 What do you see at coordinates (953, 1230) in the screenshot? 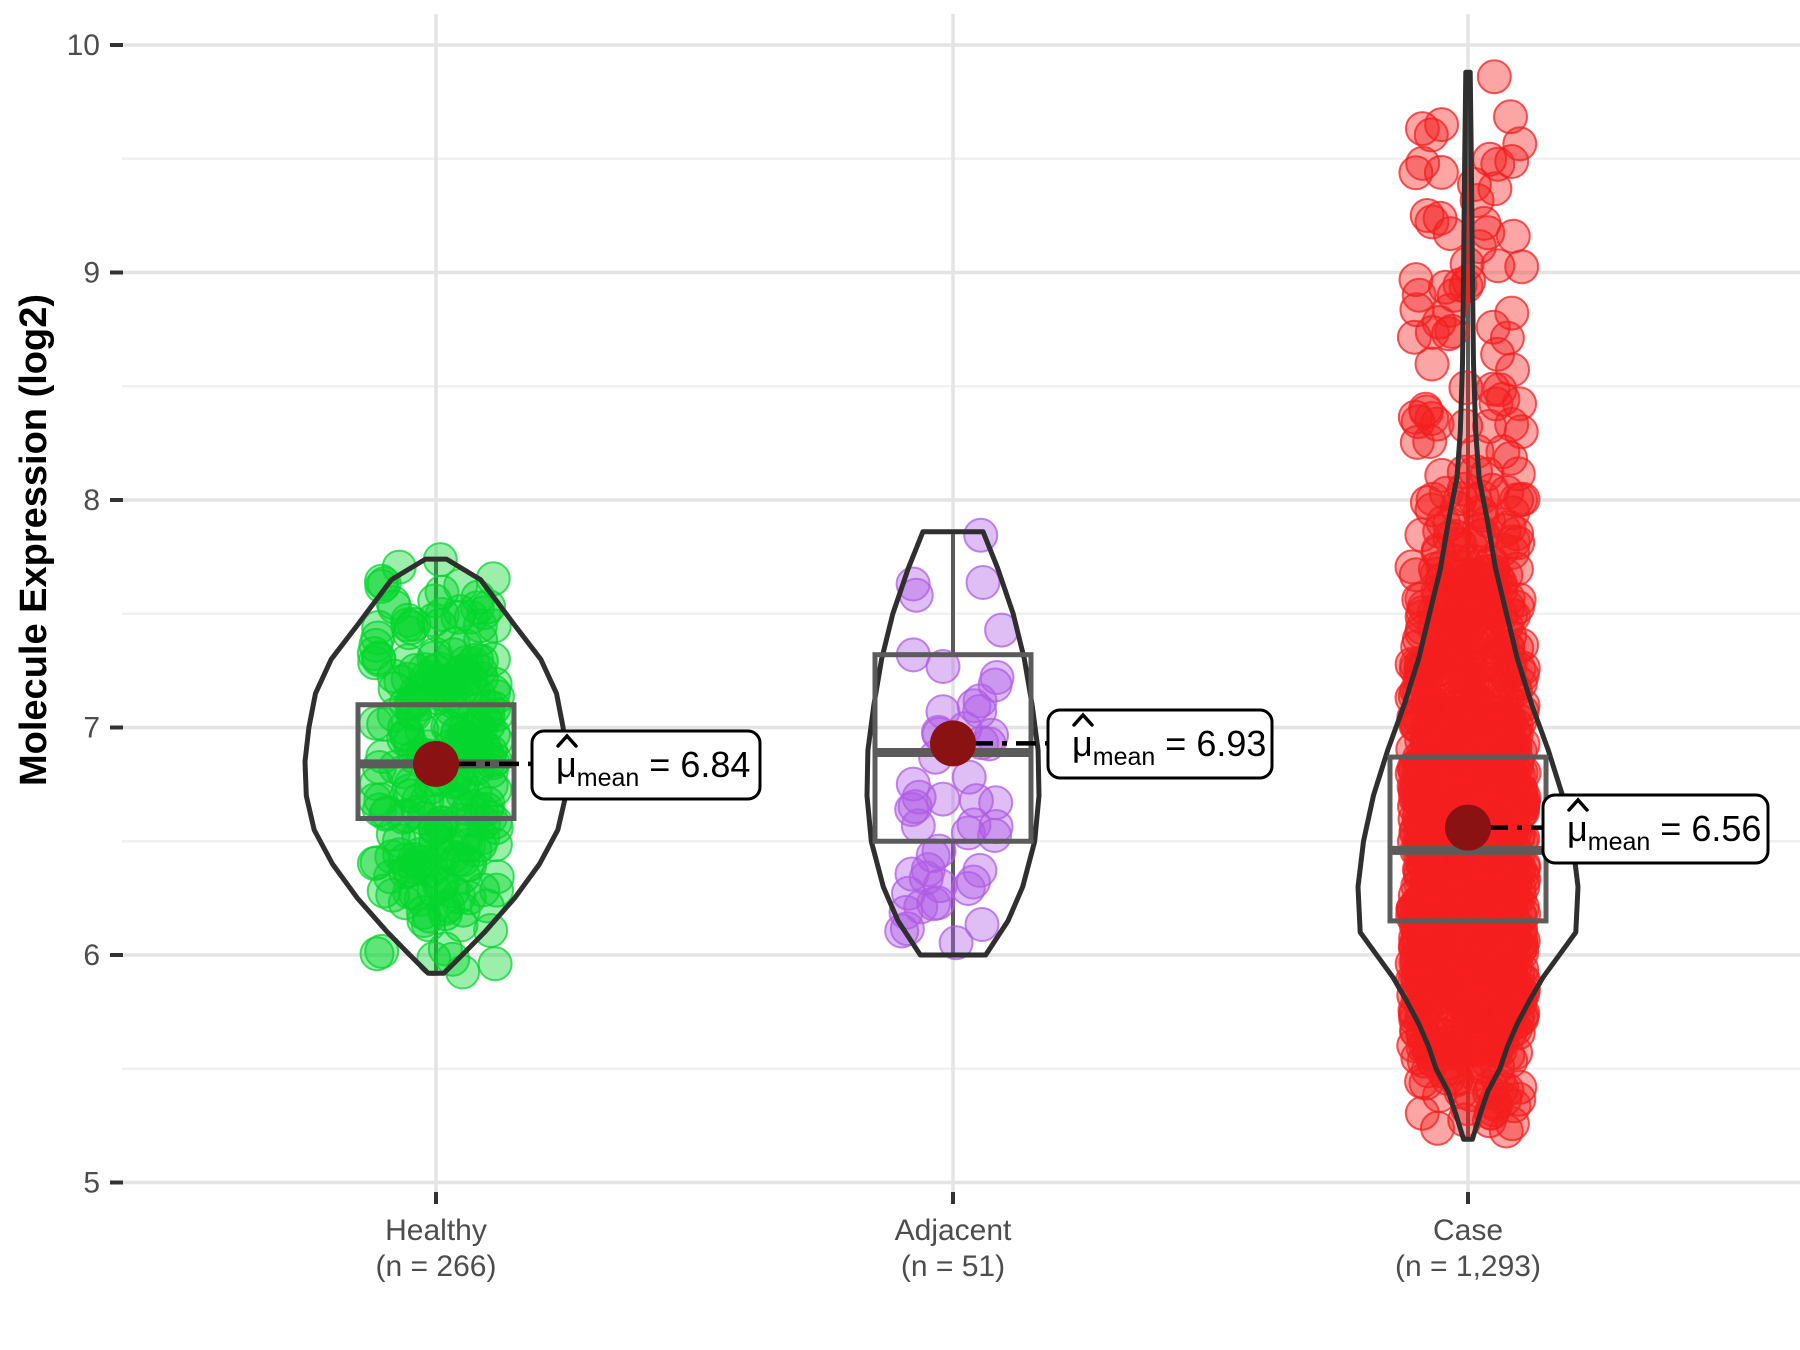
I see `x-tick-label-group: Adjacent` at bounding box center [953, 1230].